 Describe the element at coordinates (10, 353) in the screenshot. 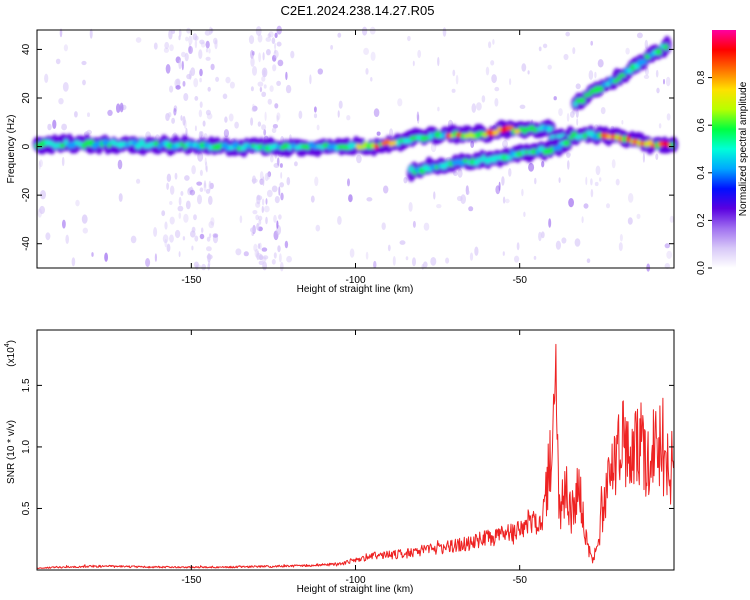

I see `svg-text: (x104)` at that location.